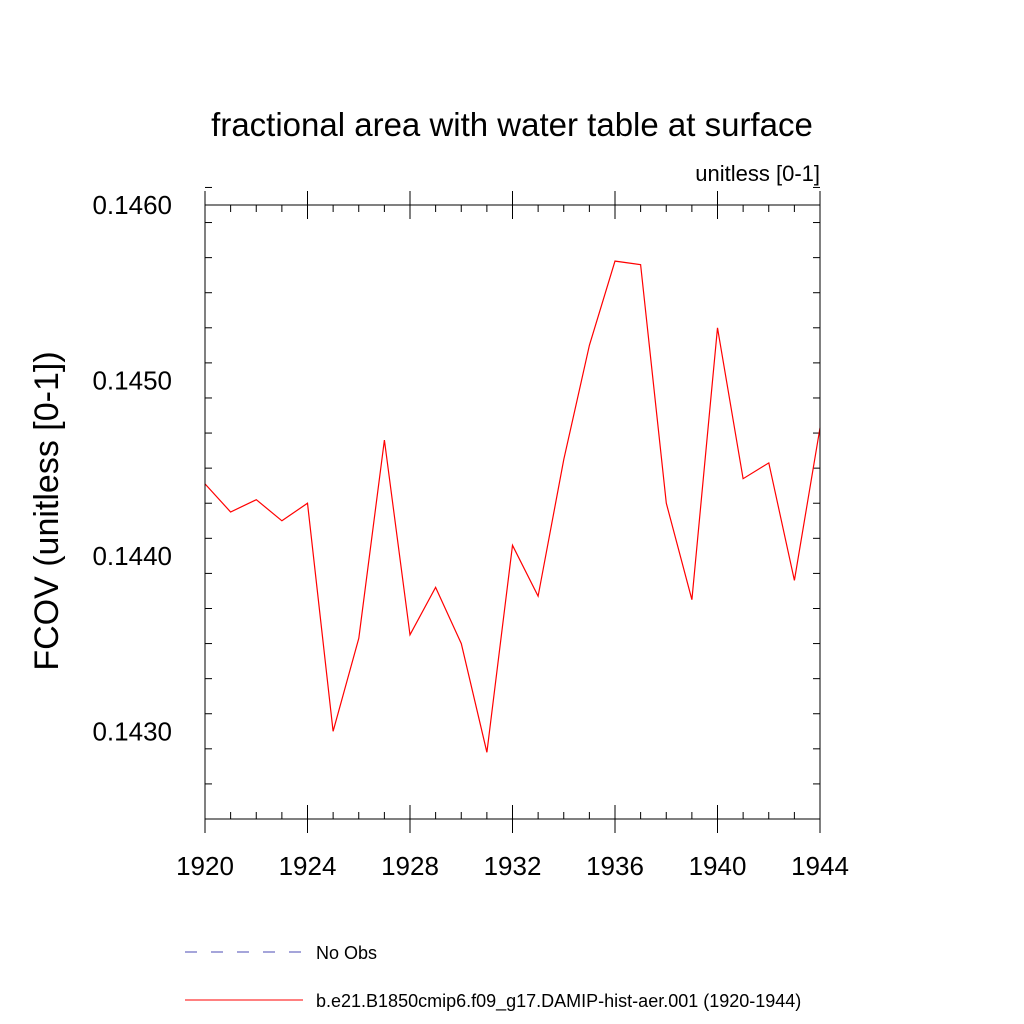  What do you see at coordinates (346, 953) in the screenshot?
I see `legend-label-no-obs: No Obs` at bounding box center [346, 953].